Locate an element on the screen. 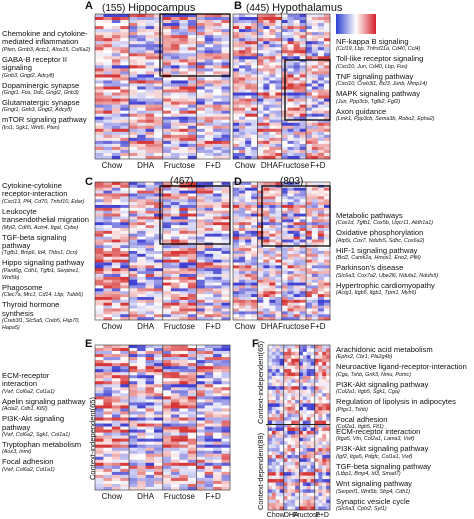 The height and width of the screenshot is (519, 474). region-title: Hippocampus is located at coordinates (162, 8).